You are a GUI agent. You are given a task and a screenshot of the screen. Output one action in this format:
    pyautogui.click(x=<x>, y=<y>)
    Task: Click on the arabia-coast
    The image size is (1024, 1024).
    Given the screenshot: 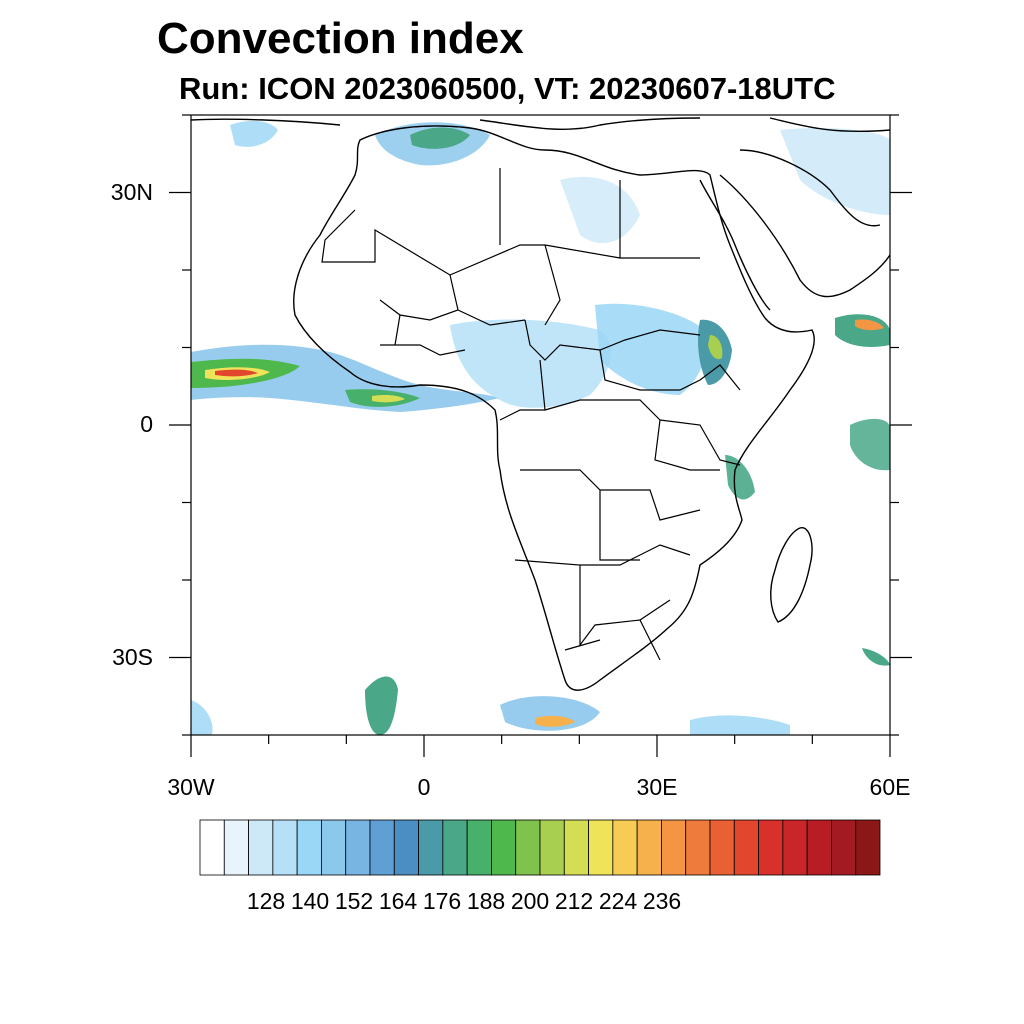 What is the action you would take?
    pyautogui.click(x=804, y=223)
    